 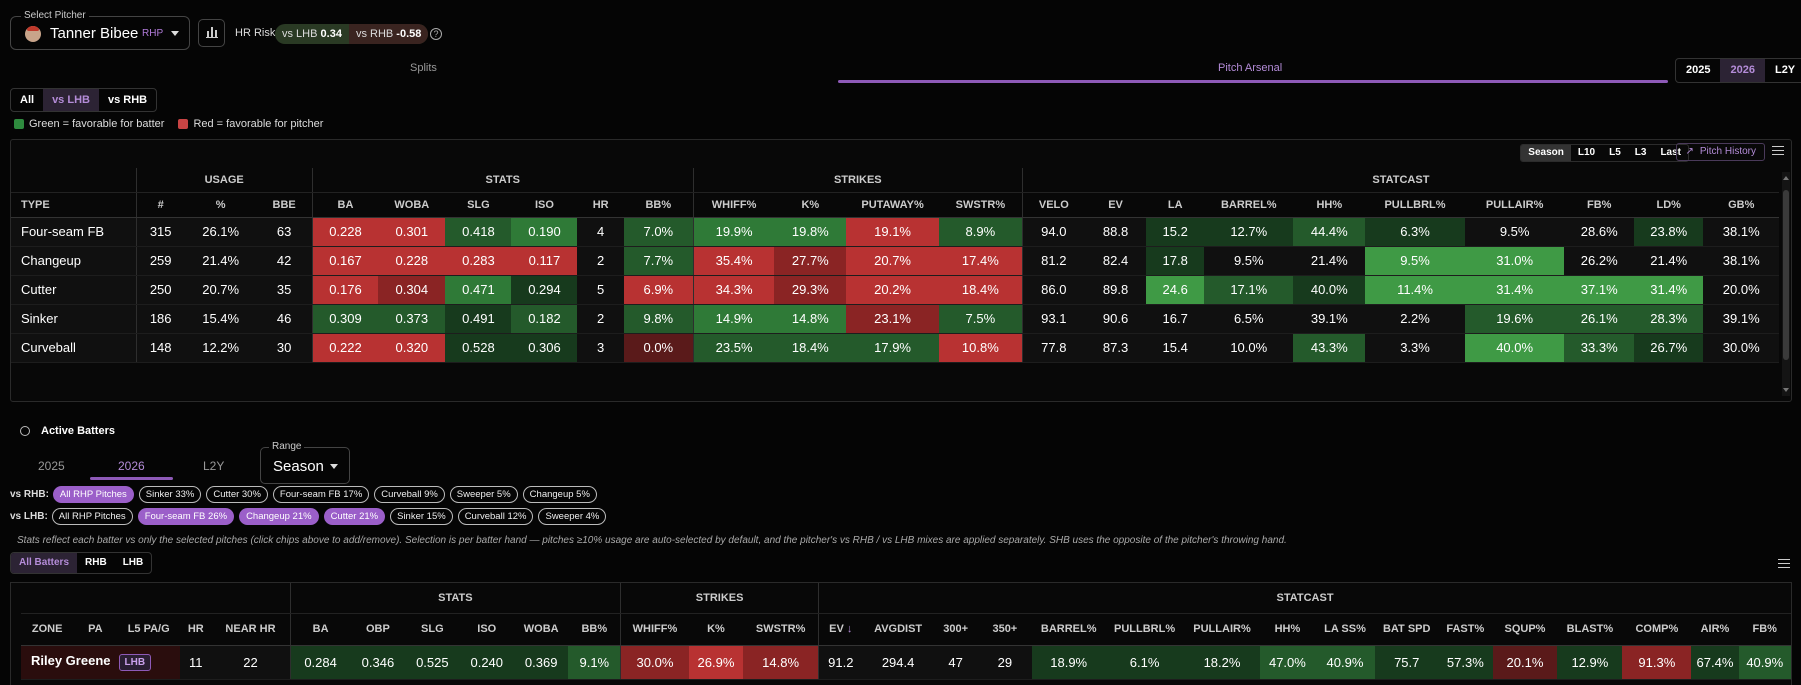 I want to click on col-fastpct: FAST%, so click(x=1465, y=629).